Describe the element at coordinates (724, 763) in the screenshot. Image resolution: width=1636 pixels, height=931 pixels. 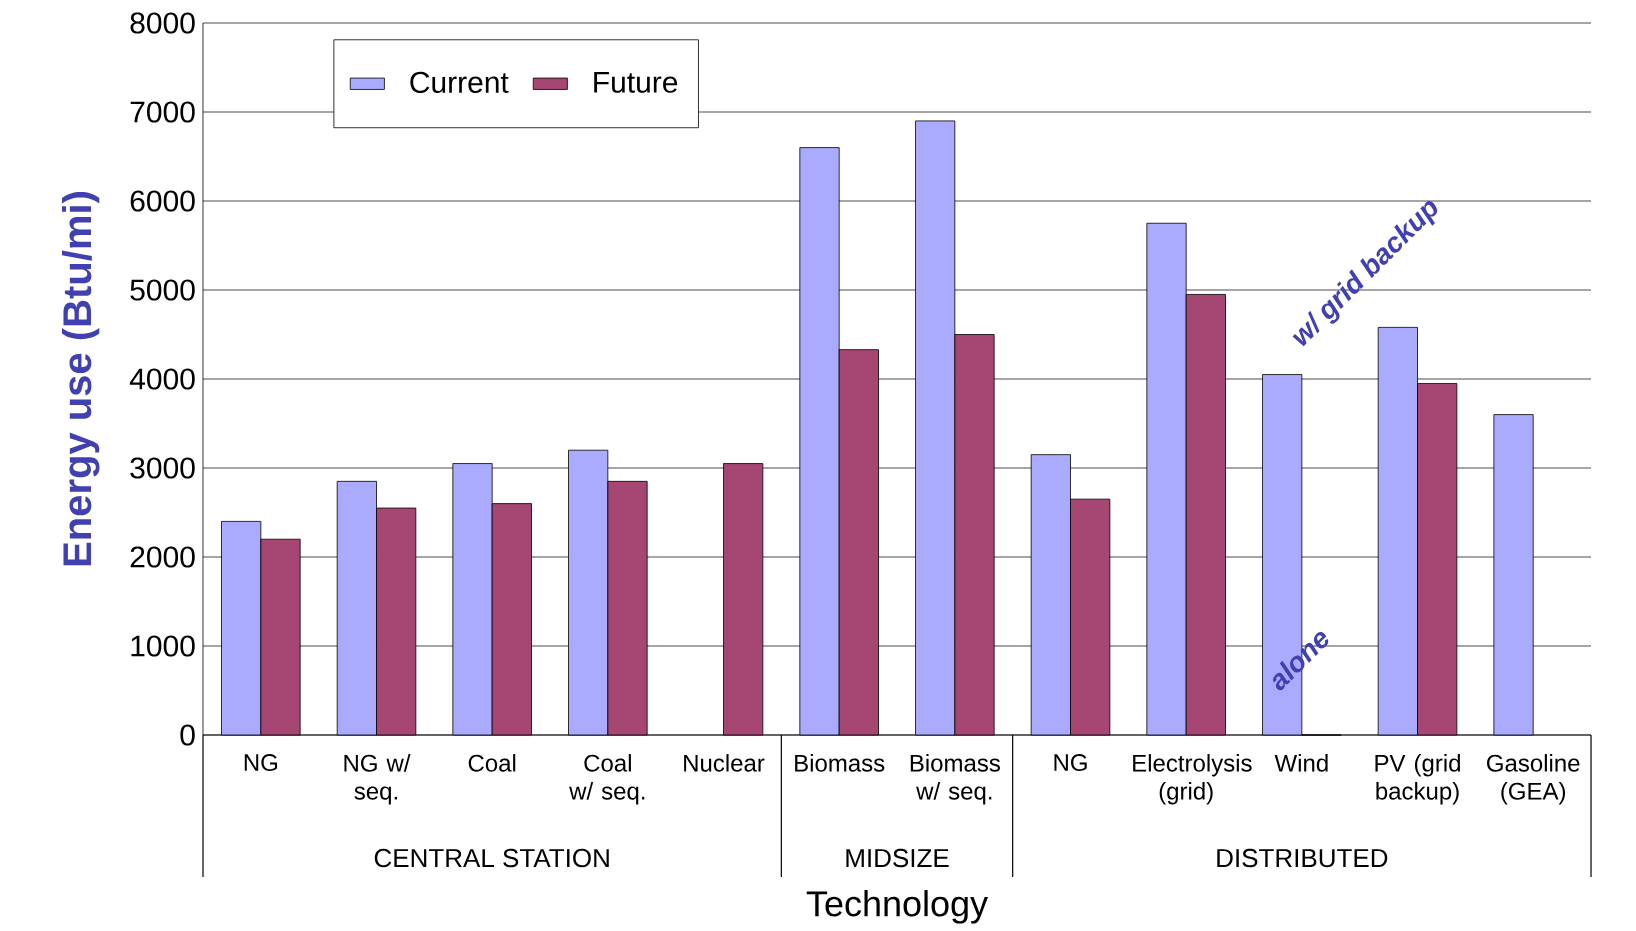
I see `x-tick-label: Nuclear` at that location.